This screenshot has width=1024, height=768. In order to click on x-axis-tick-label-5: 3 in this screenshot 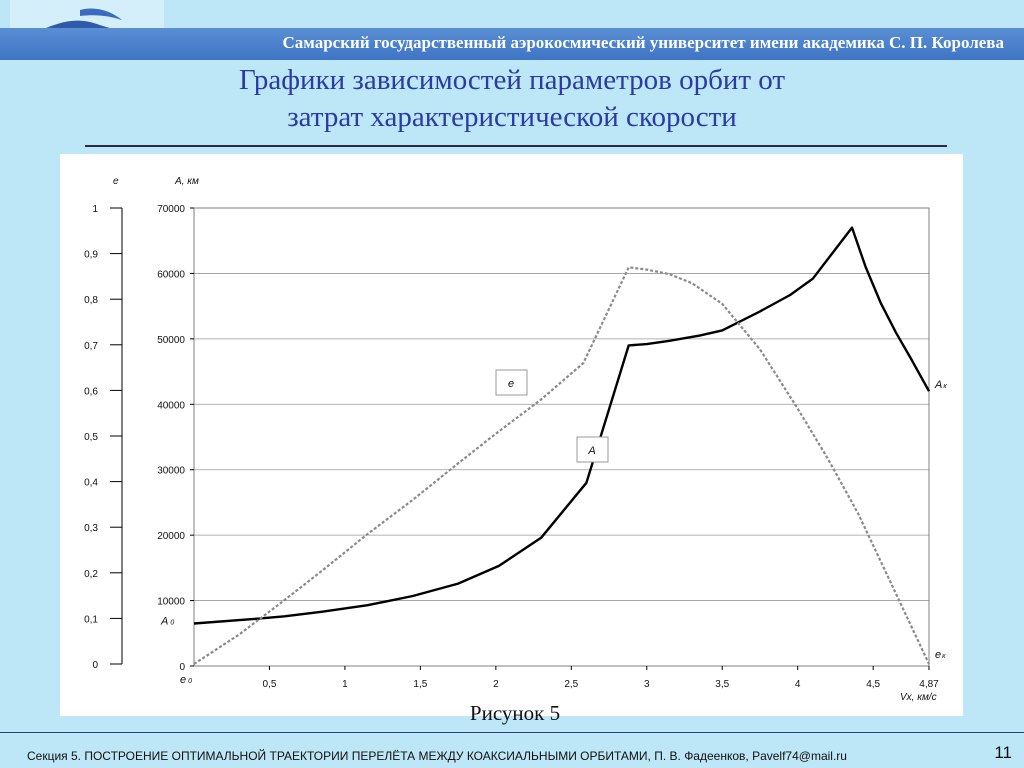, I will do `click(647, 684)`.